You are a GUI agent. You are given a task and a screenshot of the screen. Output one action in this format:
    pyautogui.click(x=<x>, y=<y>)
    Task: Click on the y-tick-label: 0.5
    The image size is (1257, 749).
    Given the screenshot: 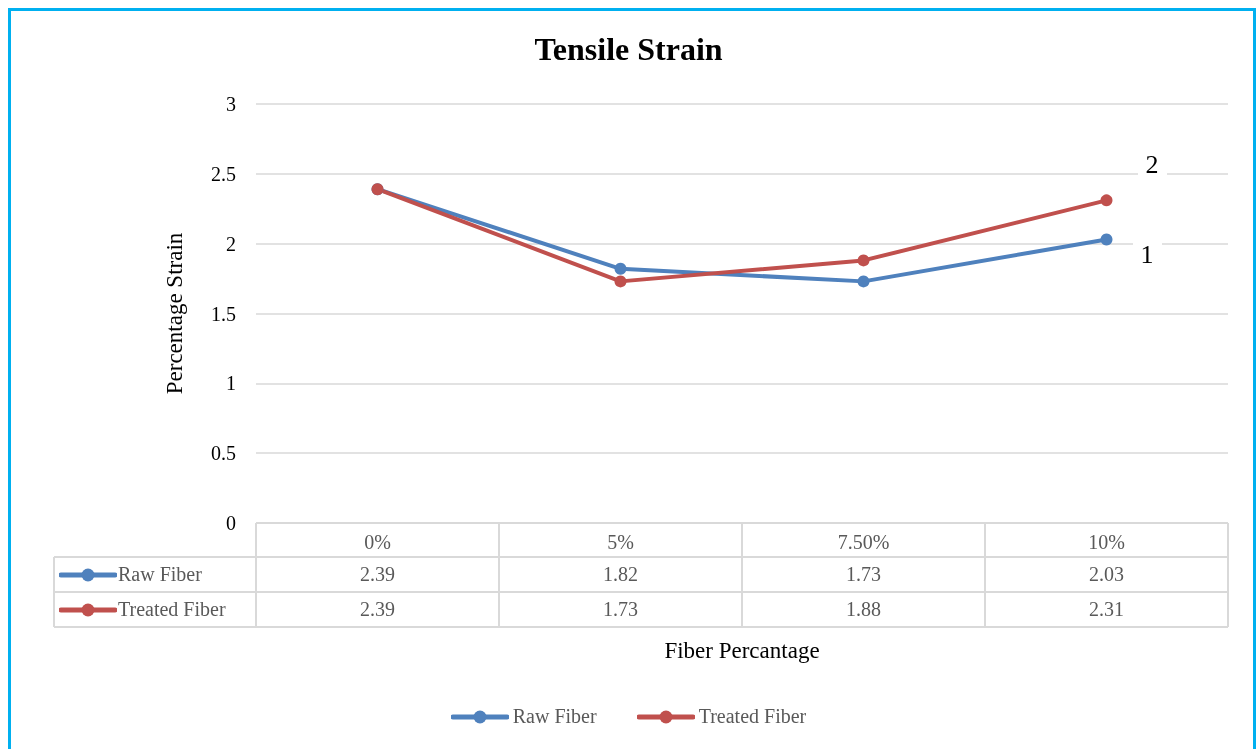 What is the action you would take?
    pyautogui.click(x=223, y=453)
    